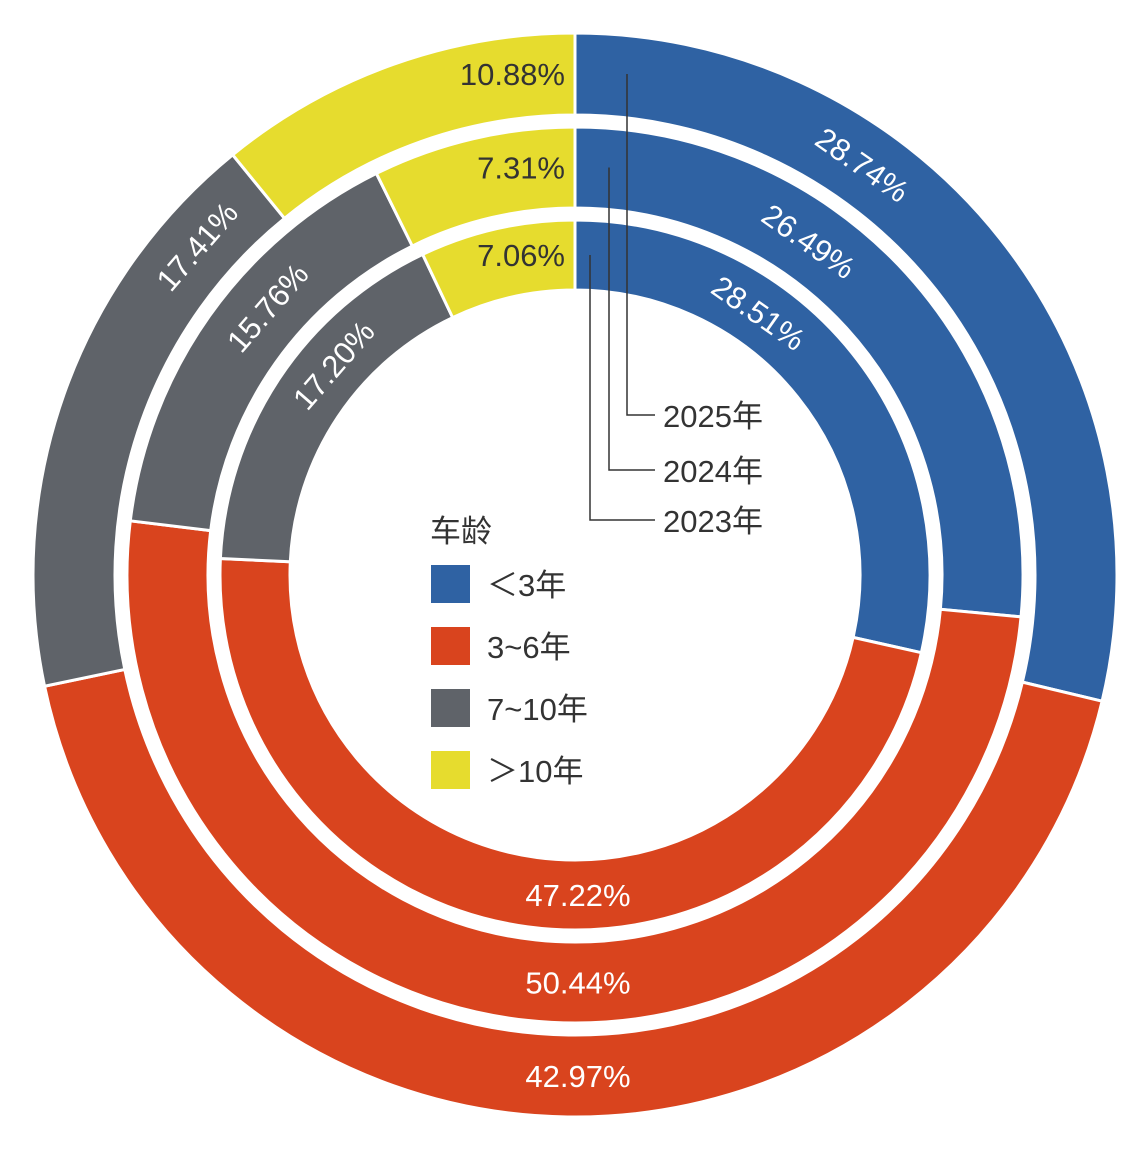 The image size is (1144, 1149). I want to click on data-label: 7.31%, so click(521, 168).